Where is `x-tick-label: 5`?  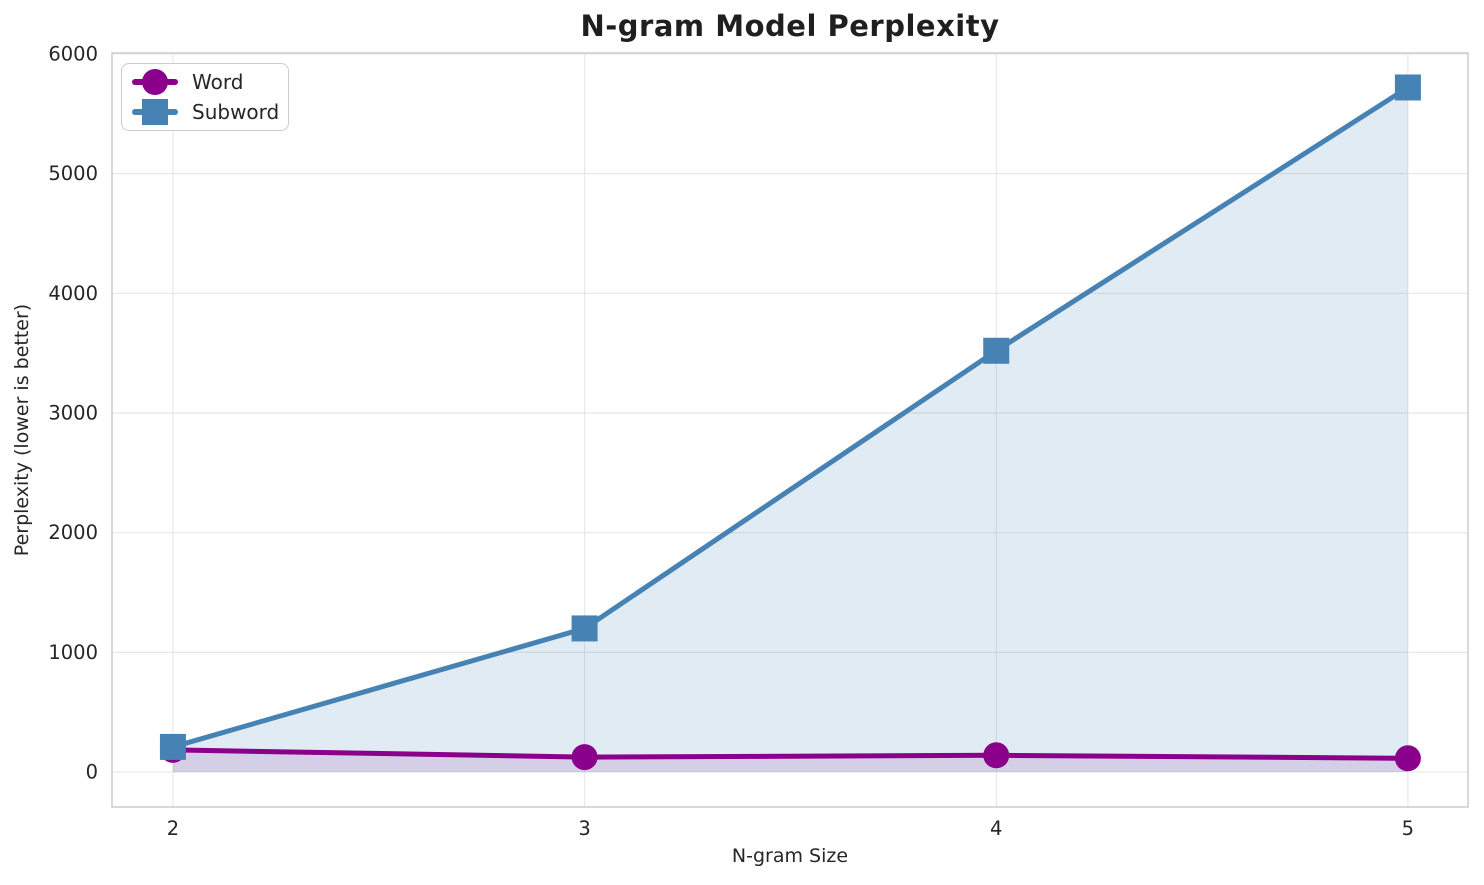 x-tick-label: 5 is located at coordinates (1408, 828).